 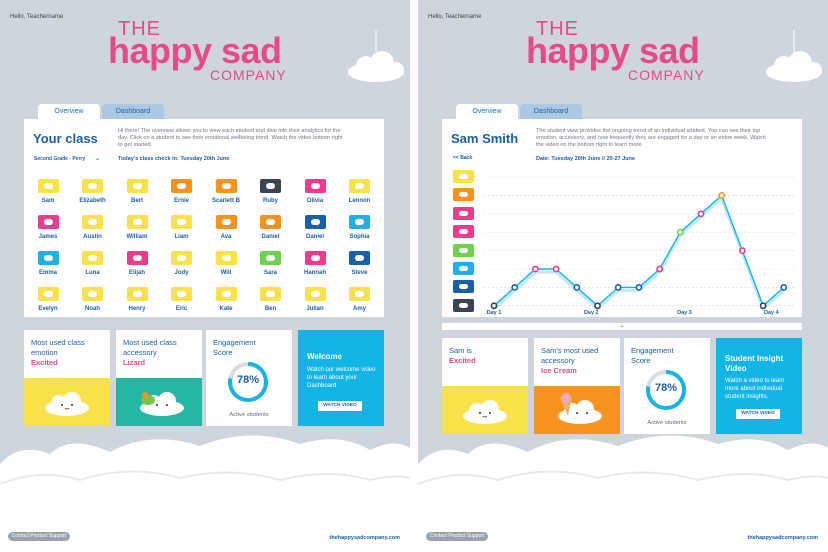 What do you see at coordinates (48, 191) in the screenshot?
I see `student-tile: Sam` at bounding box center [48, 191].